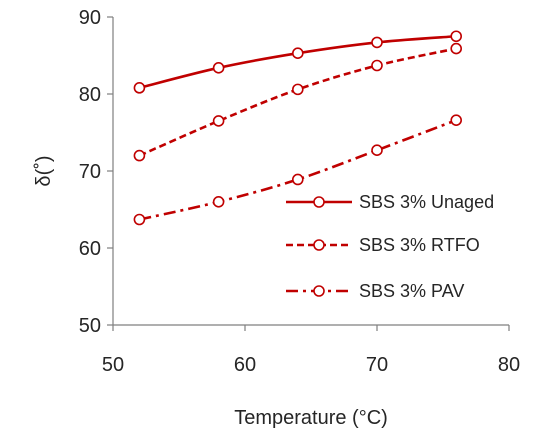  I want to click on x-tick-label: 70, so click(377, 365).